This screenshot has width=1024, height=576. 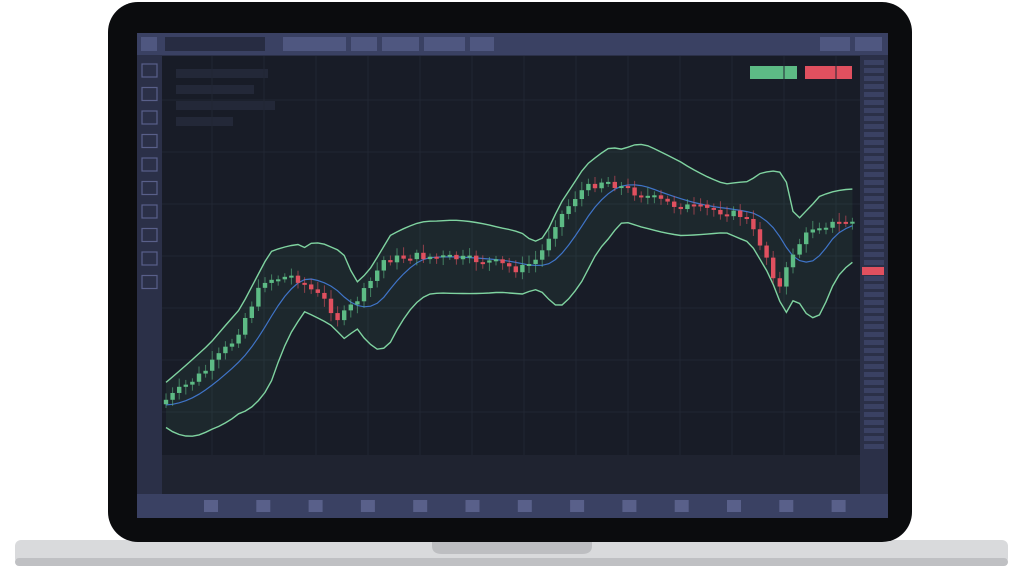 What do you see at coordinates (215, 44) in the screenshot?
I see `search-box` at bounding box center [215, 44].